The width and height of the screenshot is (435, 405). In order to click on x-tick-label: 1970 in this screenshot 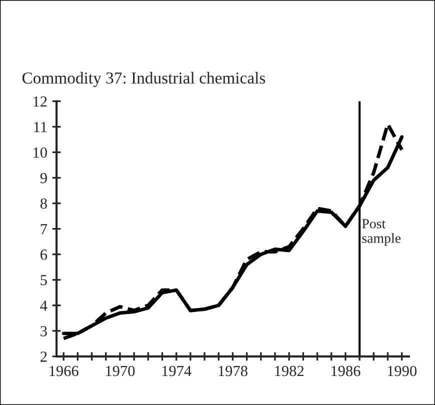, I will do `click(120, 371)`.